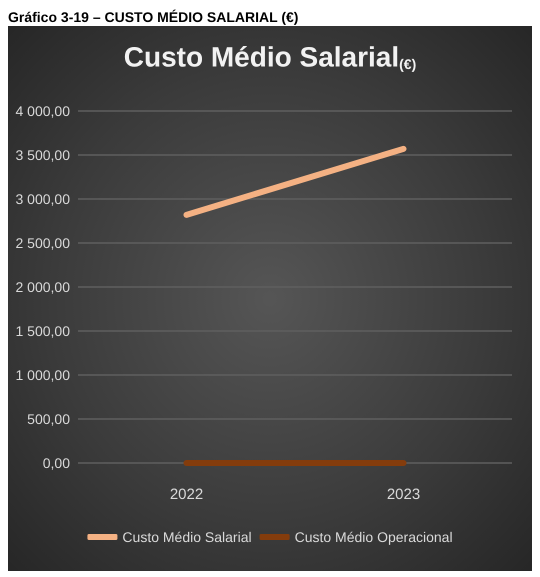  I want to click on text: Gráfico 3-19 – CUSTO MÉDIO SALARIAL (€), so click(154, 17).